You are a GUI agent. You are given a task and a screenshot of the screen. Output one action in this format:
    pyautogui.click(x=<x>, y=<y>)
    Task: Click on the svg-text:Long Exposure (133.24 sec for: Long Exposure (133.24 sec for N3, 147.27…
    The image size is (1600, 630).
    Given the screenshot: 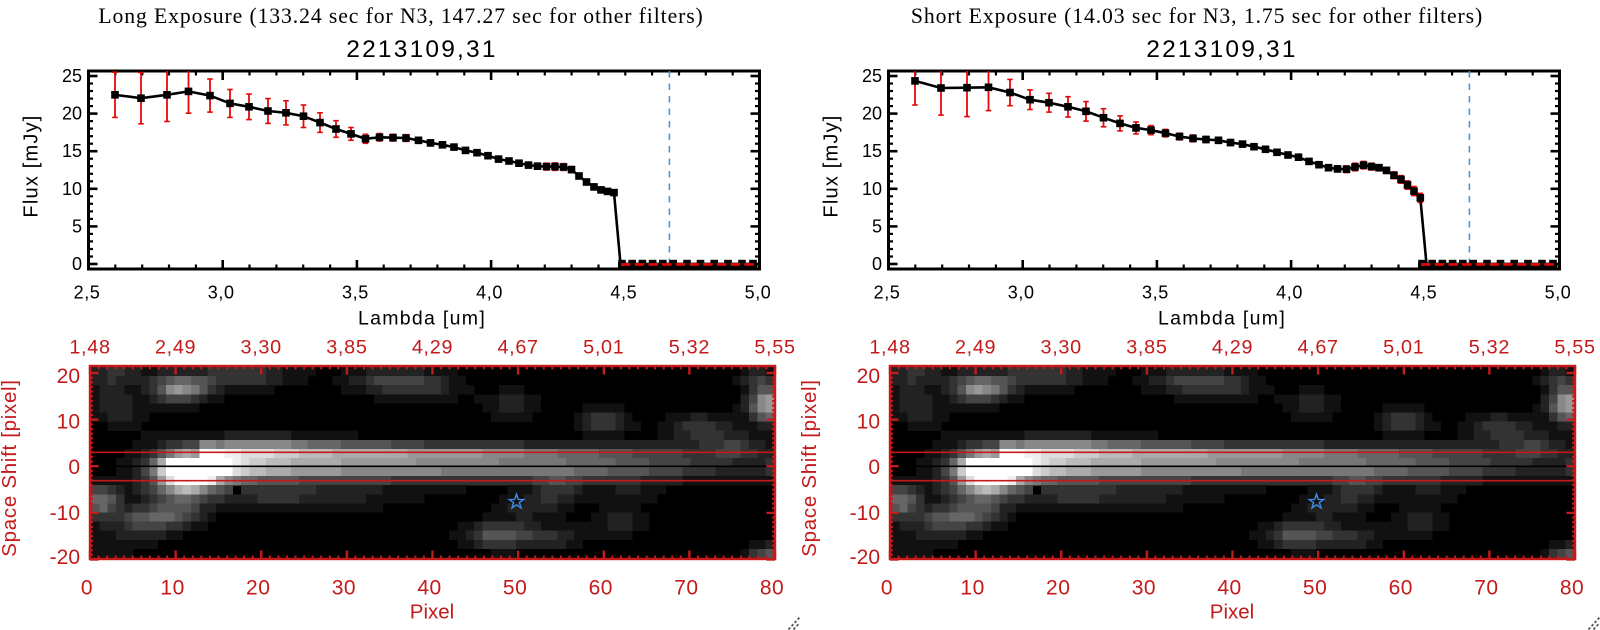 What is the action you would take?
    pyautogui.click(x=400, y=16)
    